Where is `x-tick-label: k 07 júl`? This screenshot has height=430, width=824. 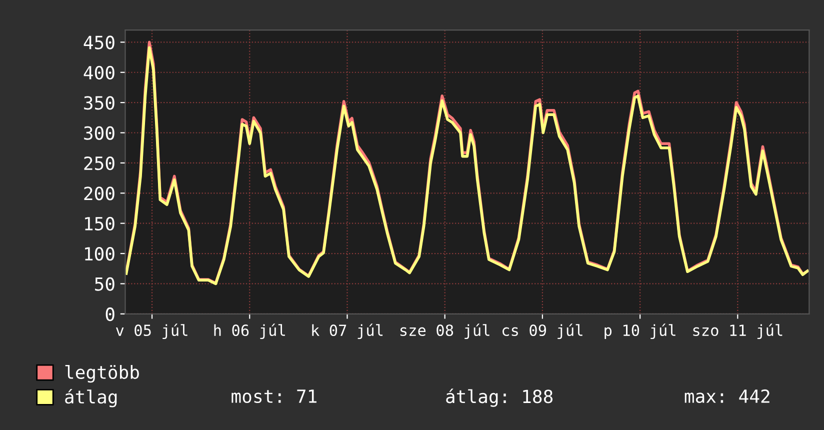
x-tick-label: k 07 júl is located at coordinates (347, 332).